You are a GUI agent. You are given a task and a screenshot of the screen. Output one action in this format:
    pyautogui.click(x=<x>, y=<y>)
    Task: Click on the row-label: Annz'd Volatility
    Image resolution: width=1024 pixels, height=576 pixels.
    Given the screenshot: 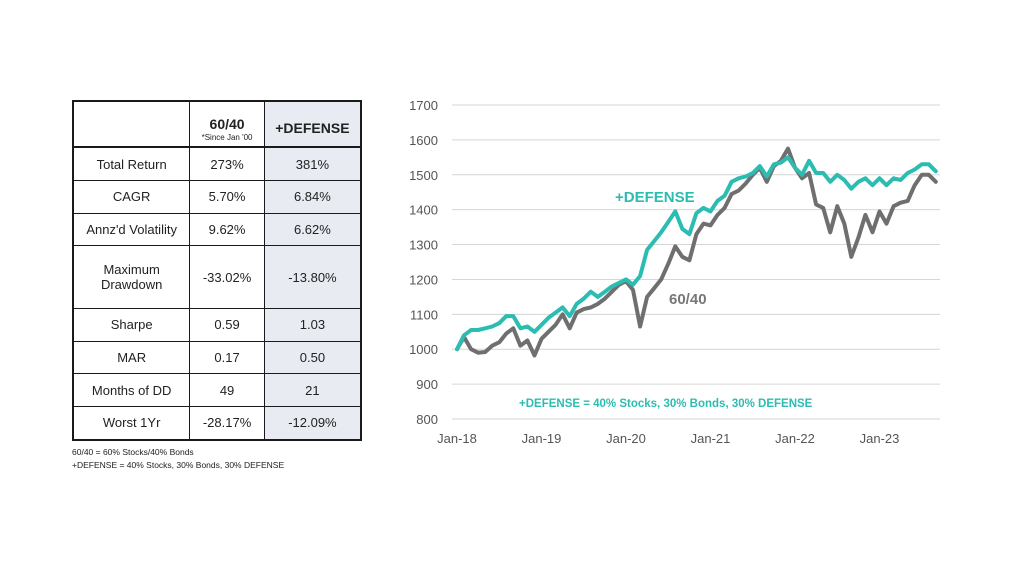 What is the action you would take?
    pyautogui.click(x=131, y=229)
    